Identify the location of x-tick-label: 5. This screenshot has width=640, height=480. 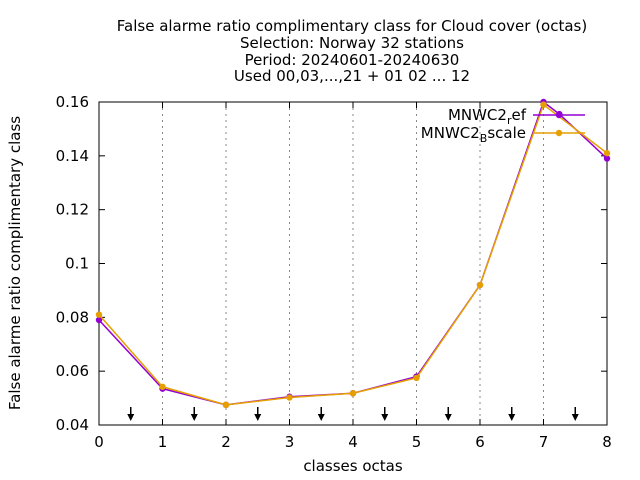
(417, 442).